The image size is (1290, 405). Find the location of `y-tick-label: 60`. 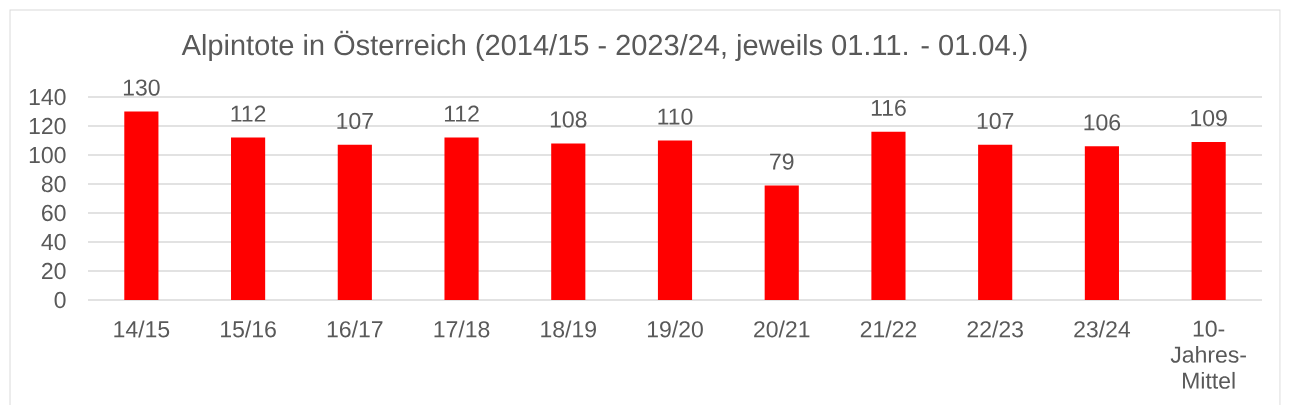

y-tick-label: 60 is located at coordinates (54, 213).